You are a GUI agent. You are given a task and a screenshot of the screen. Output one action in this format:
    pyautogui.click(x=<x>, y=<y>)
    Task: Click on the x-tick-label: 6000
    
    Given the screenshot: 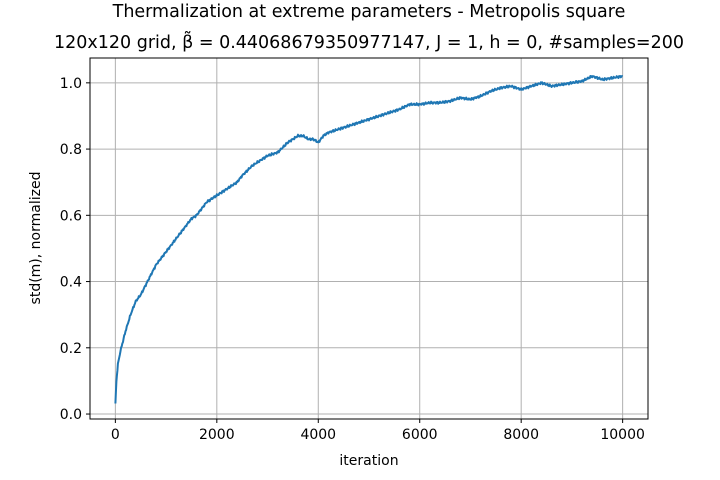 What is the action you would take?
    pyautogui.click(x=420, y=435)
    